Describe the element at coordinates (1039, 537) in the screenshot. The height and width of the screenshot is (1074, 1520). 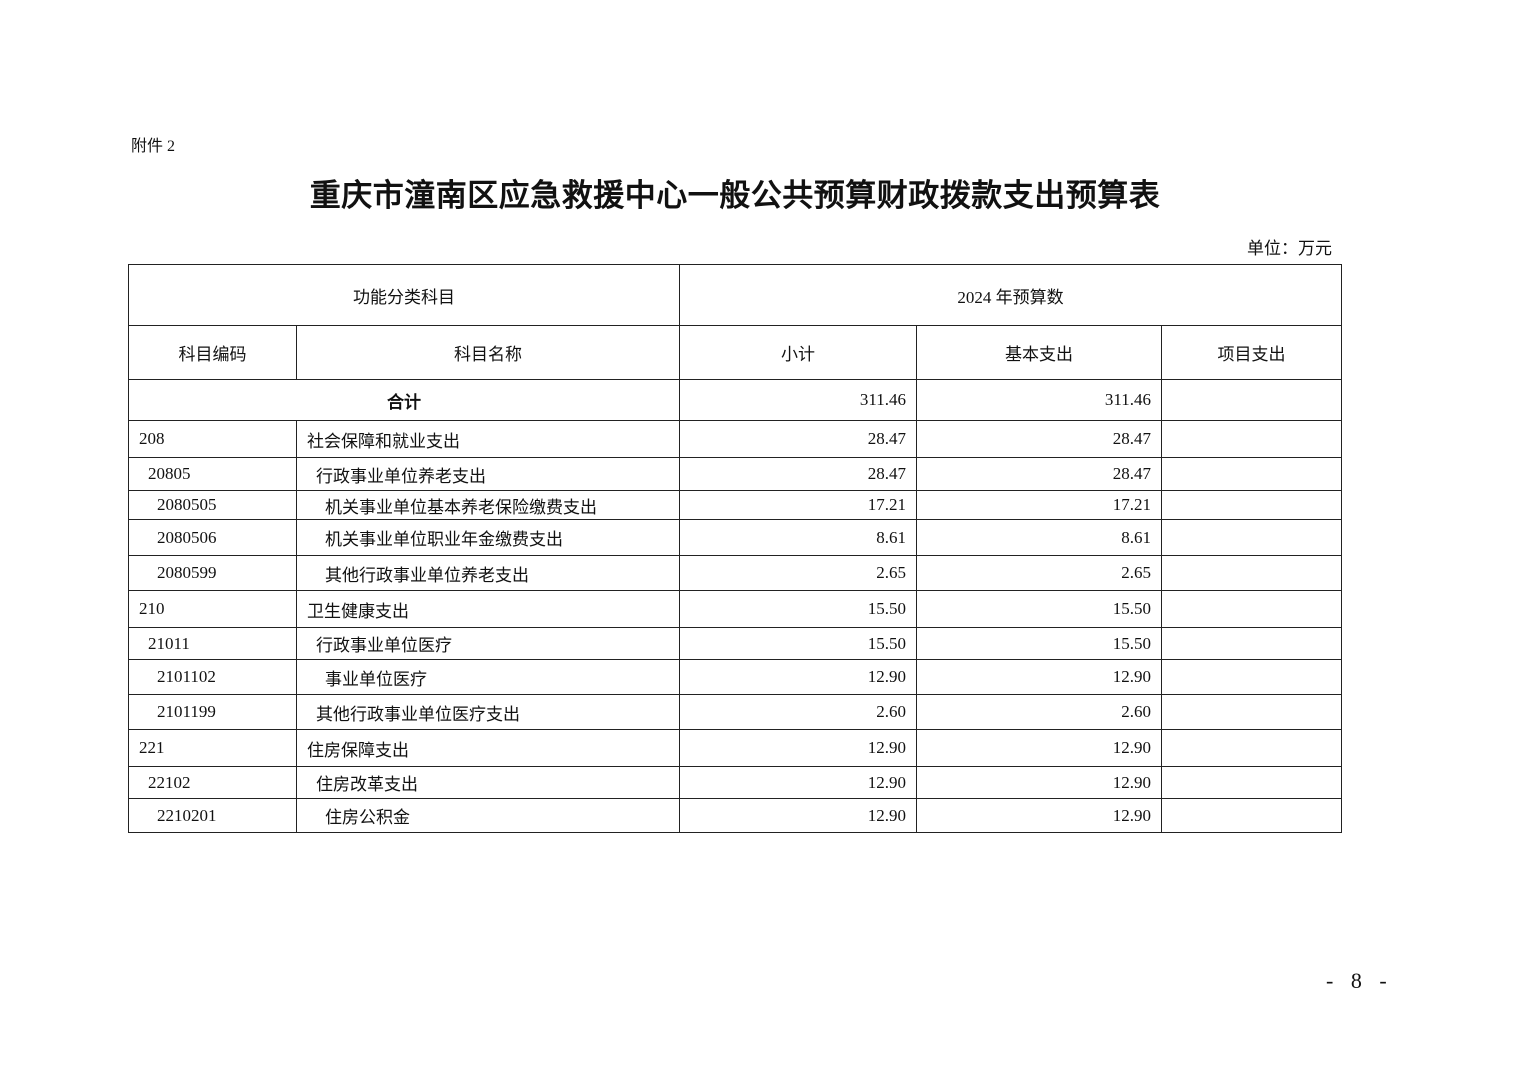
I see `basic-value: 8.61` at that location.